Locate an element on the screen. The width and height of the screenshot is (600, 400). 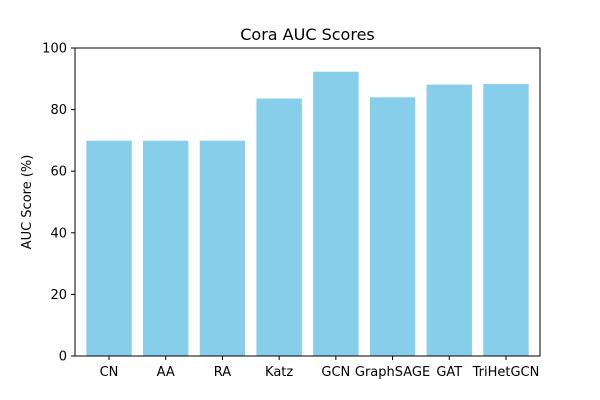
x-tick-label: TriHetGCN is located at coordinates (506, 372).